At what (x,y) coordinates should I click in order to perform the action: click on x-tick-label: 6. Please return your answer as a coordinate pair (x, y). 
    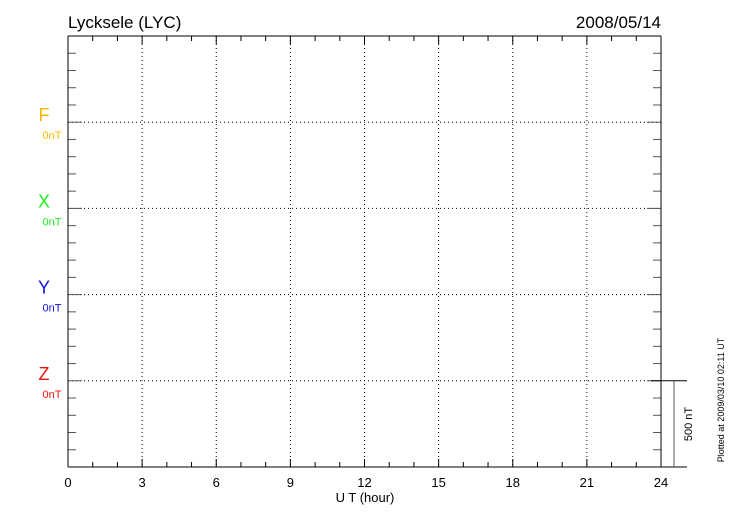
    Looking at the image, I should click on (216, 482).